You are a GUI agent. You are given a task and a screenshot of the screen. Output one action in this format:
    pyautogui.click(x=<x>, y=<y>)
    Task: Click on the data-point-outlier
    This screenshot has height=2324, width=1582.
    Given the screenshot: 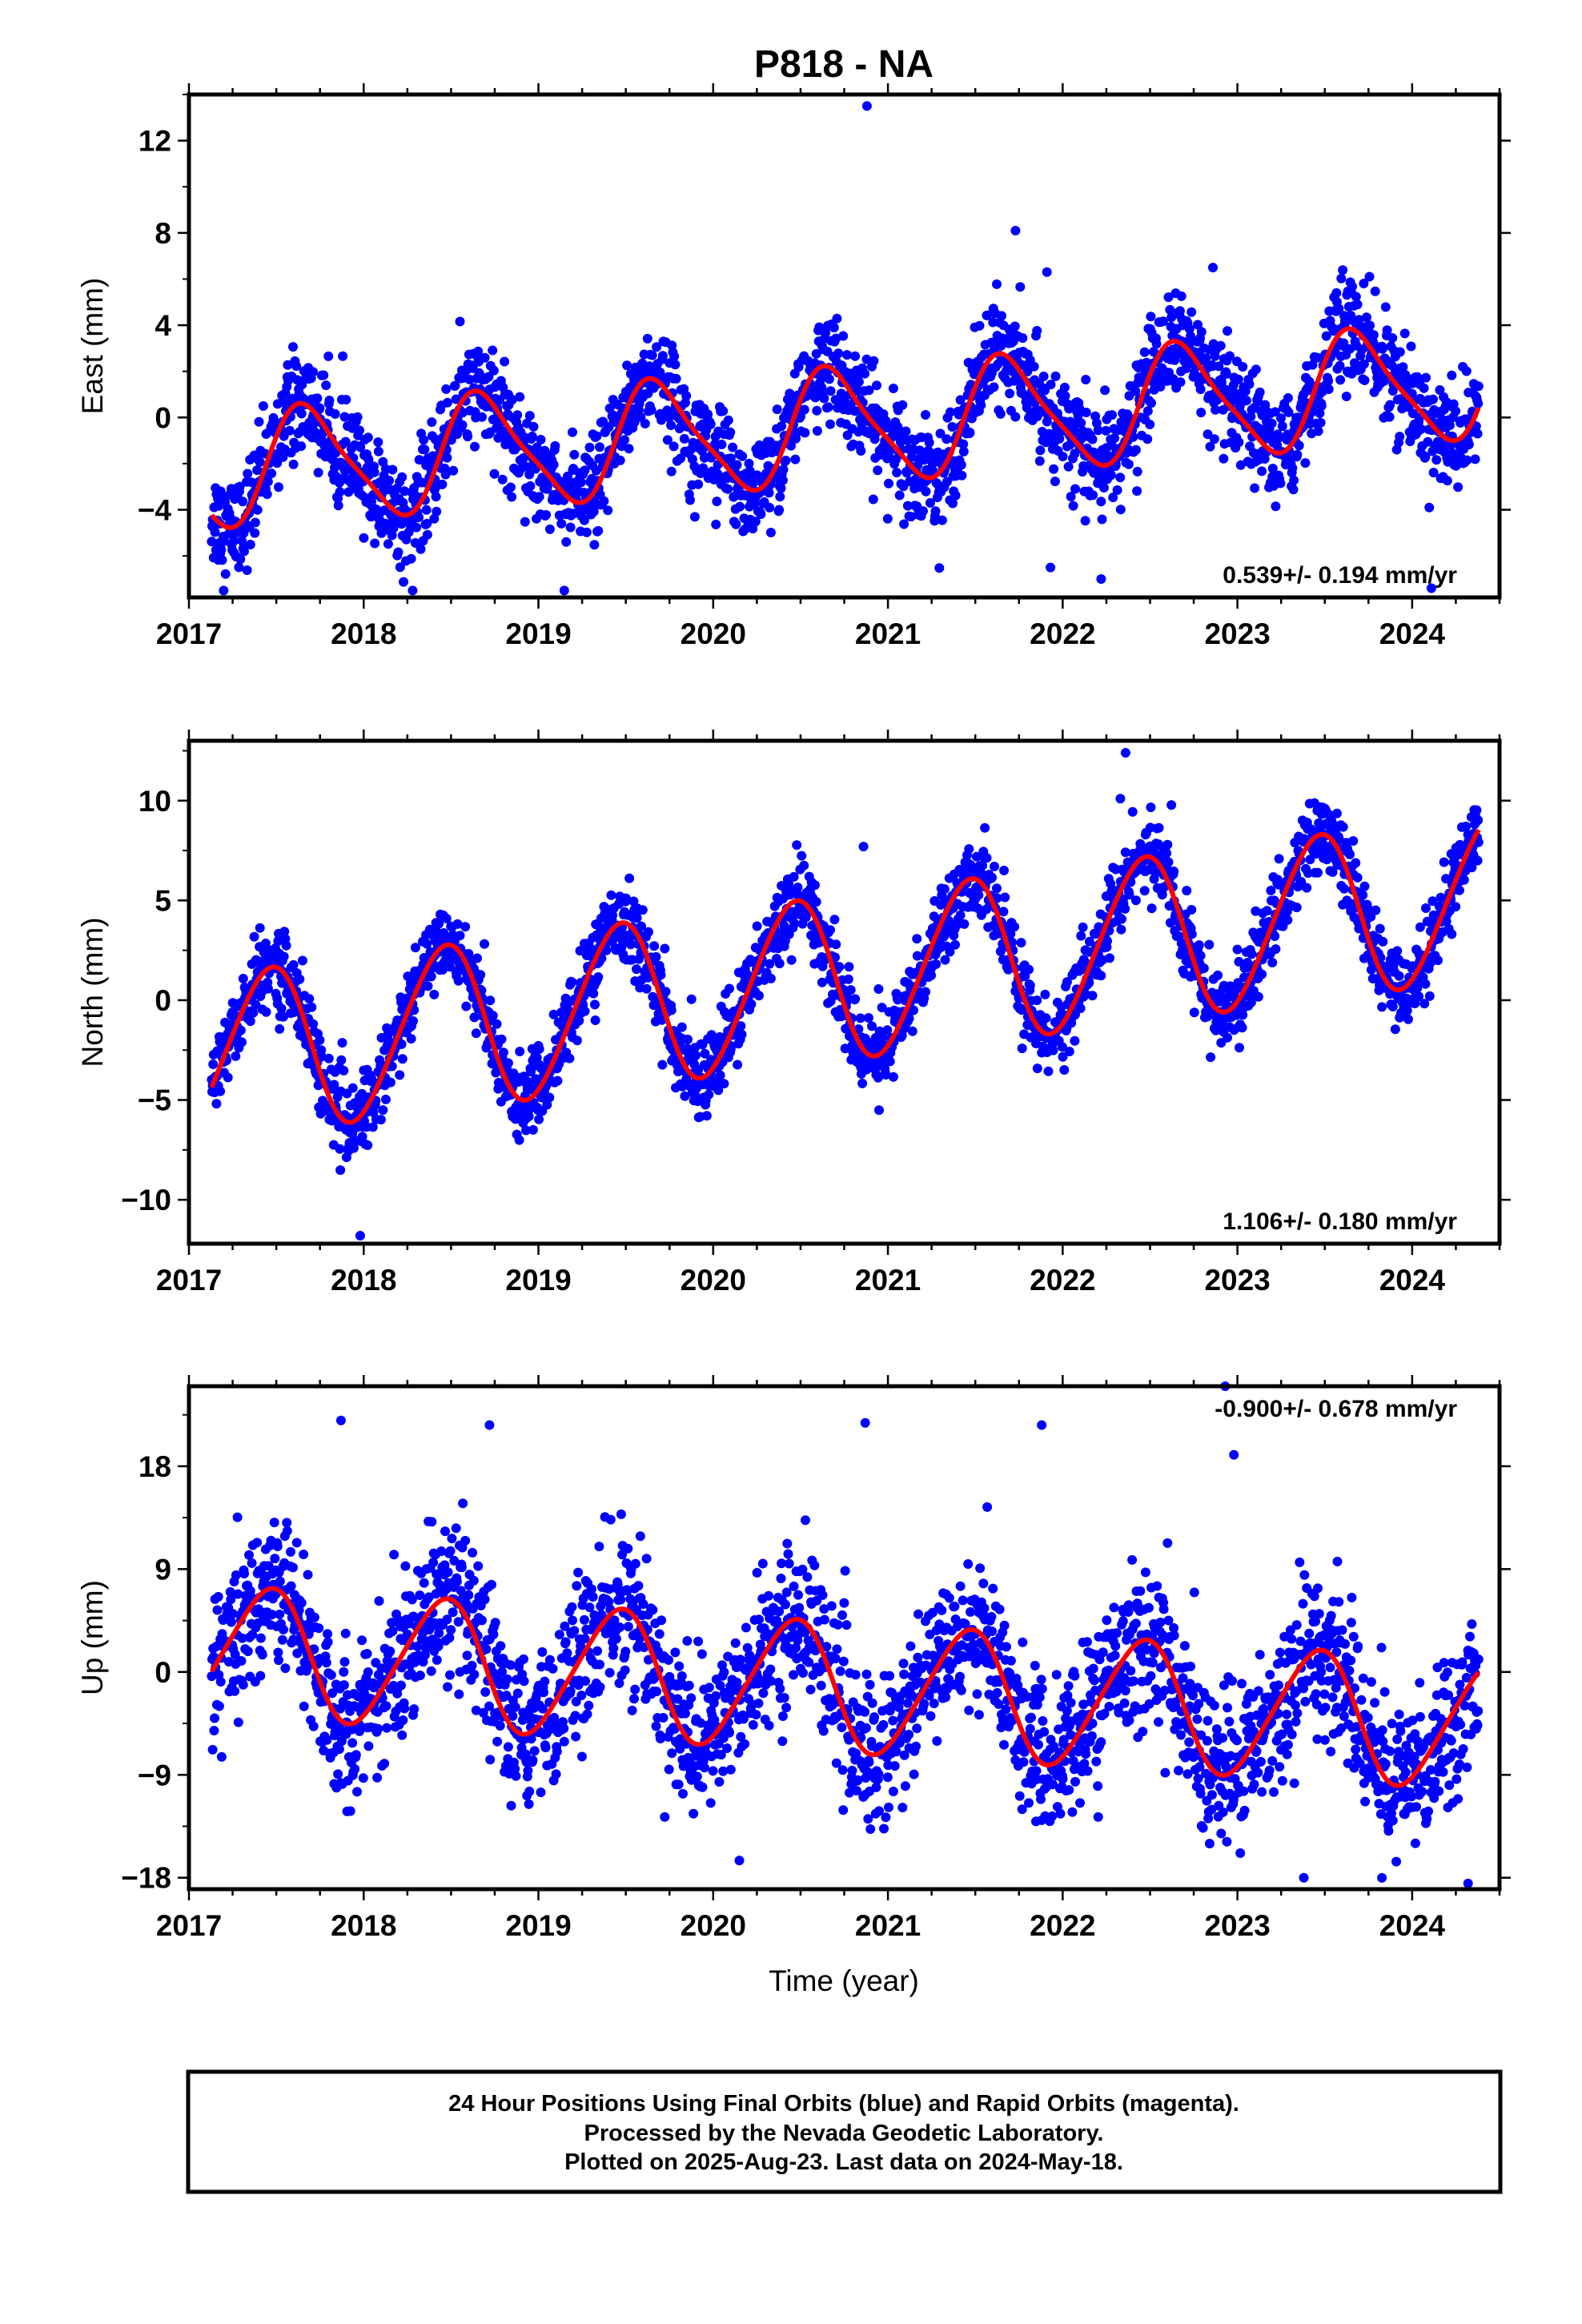 What is the action you would take?
    pyautogui.click(x=1015, y=230)
    